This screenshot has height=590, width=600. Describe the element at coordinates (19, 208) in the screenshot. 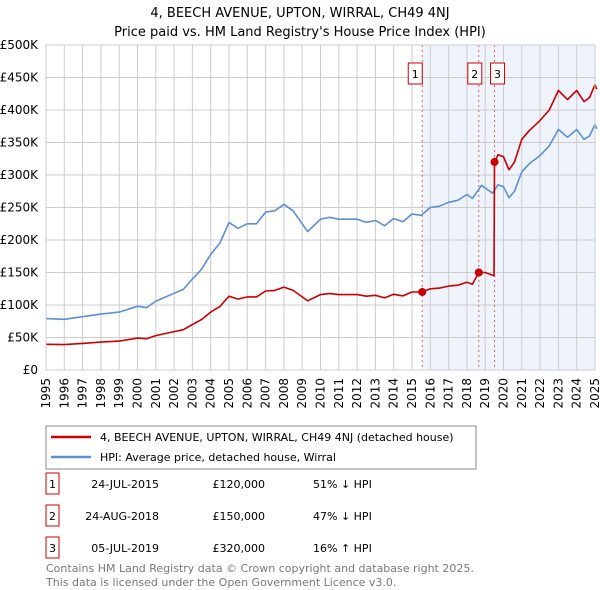

I see `y-tick-label: £250K` at that location.